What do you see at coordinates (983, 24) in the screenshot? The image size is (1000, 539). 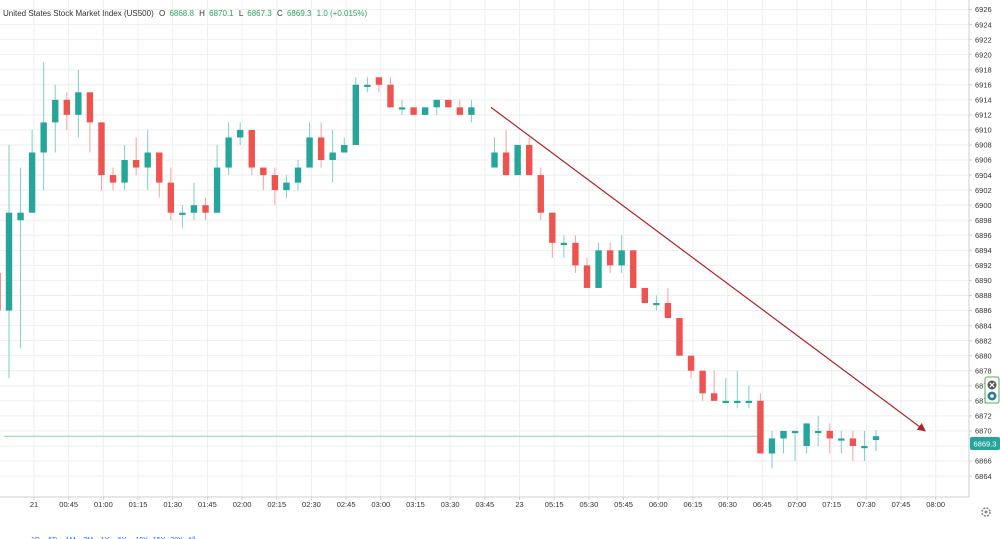 I see `y-tick-label: 6924` at bounding box center [983, 24].